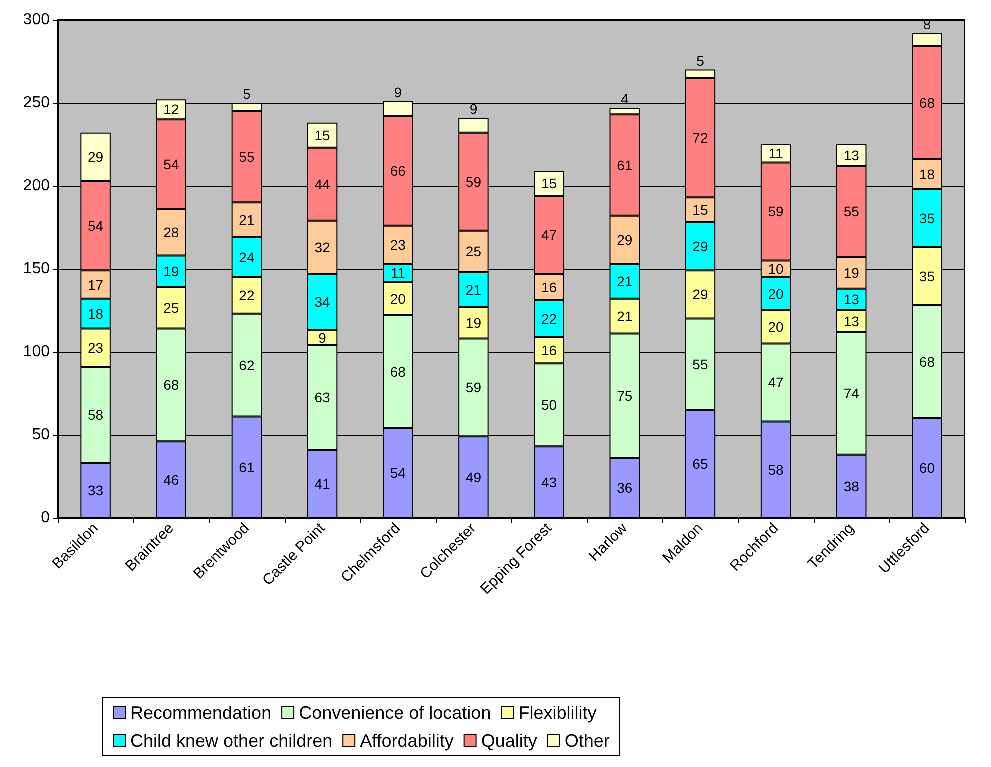 This screenshot has width=991, height=767. Describe the element at coordinates (398, 171) in the screenshot. I see `data-label: 66` at that location.